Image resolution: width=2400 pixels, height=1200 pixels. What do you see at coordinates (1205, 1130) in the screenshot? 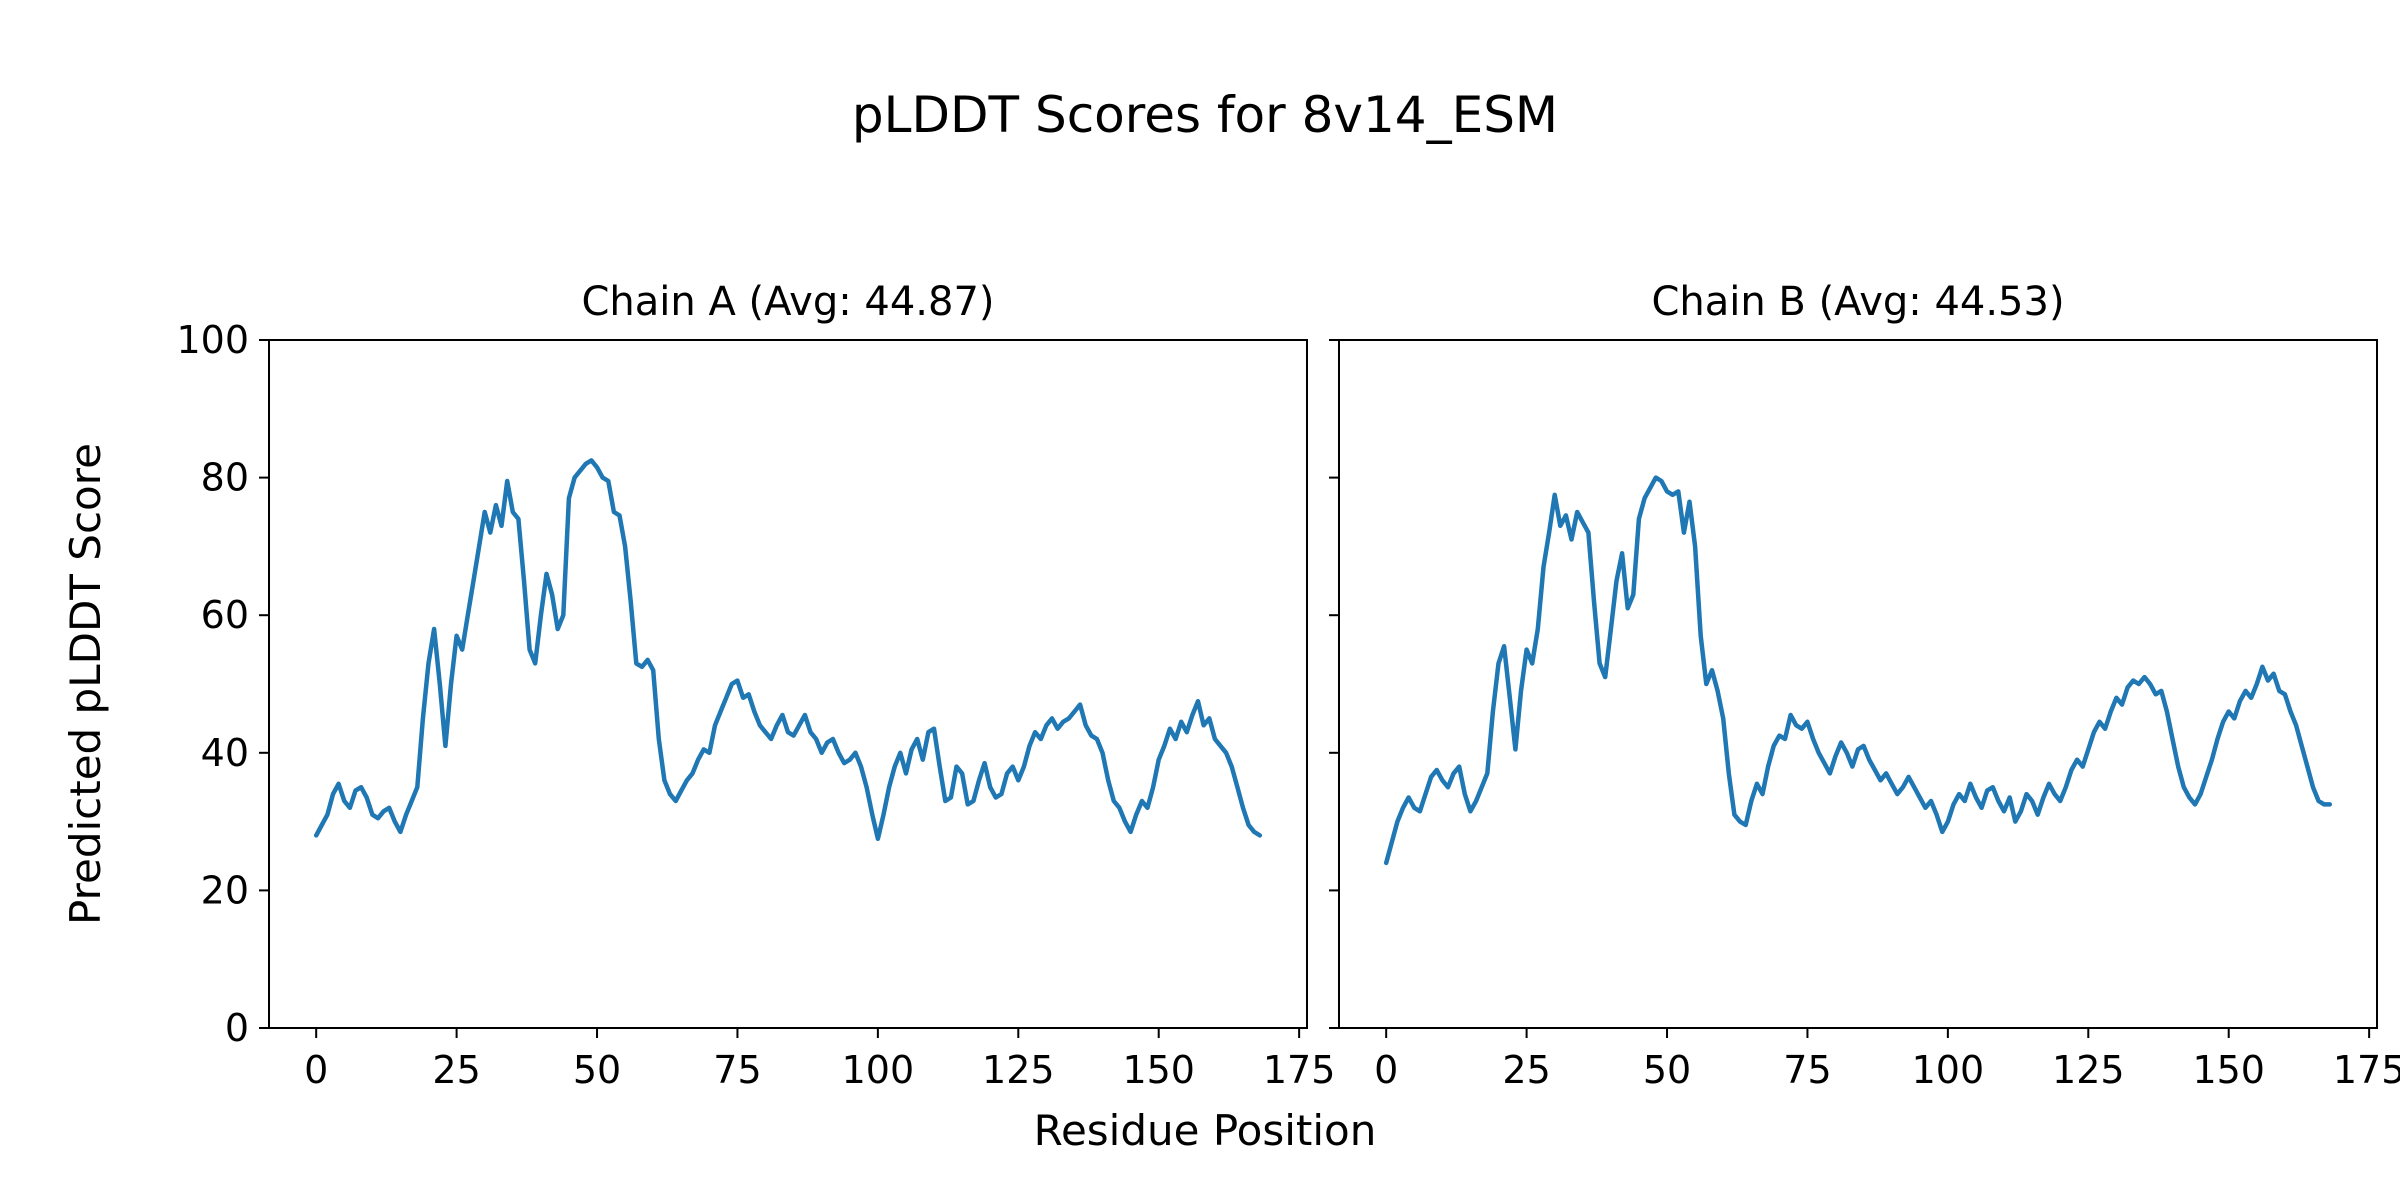
I see `x-axis-label: Residue Position` at bounding box center [1205, 1130].